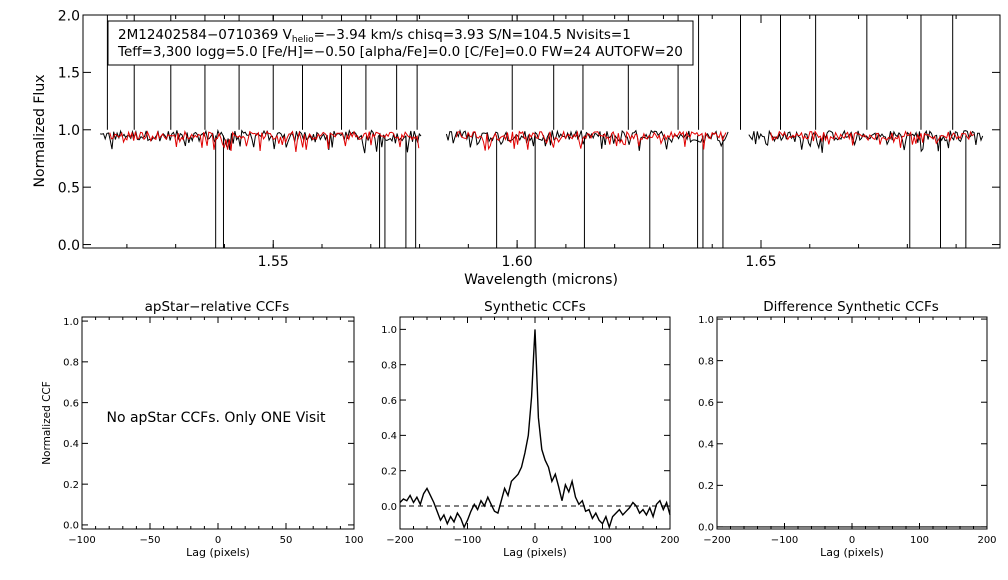 The height and width of the screenshot is (580, 1008). What do you see at coordinates (47, 423) in the screenshot?
I see `apstar-ccf-y-axis-label: Normalized CCF` at bounding box center [47, 423].